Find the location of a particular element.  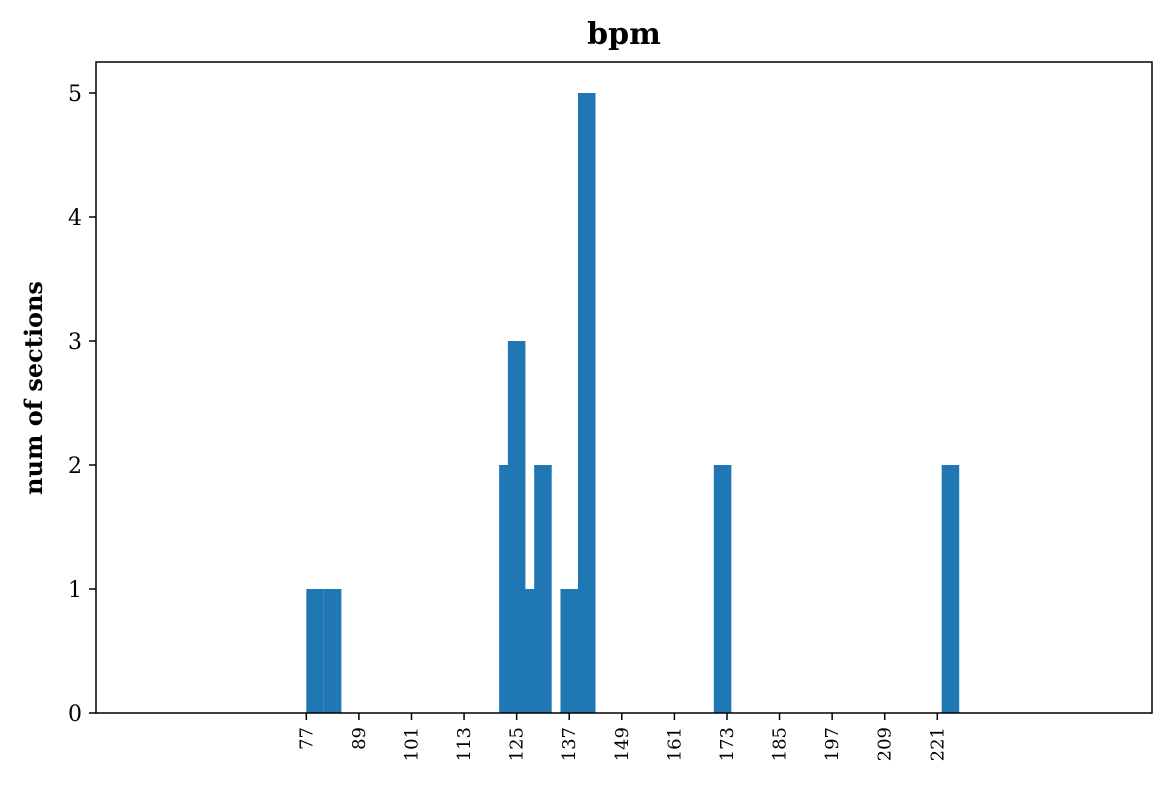

x-tick-label: 221 is located at coordinates (937, 744).